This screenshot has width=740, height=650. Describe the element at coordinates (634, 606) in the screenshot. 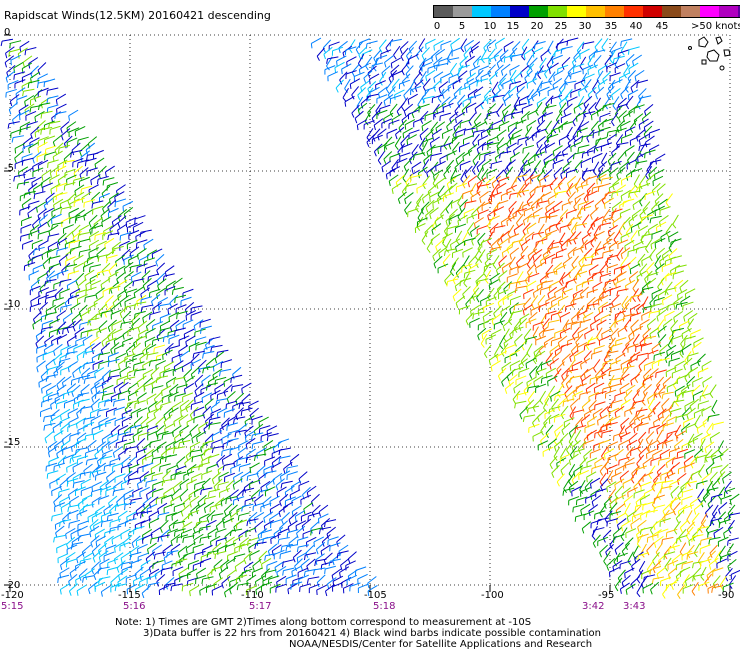

I see `time-label-right-2: 3:43` at that location.